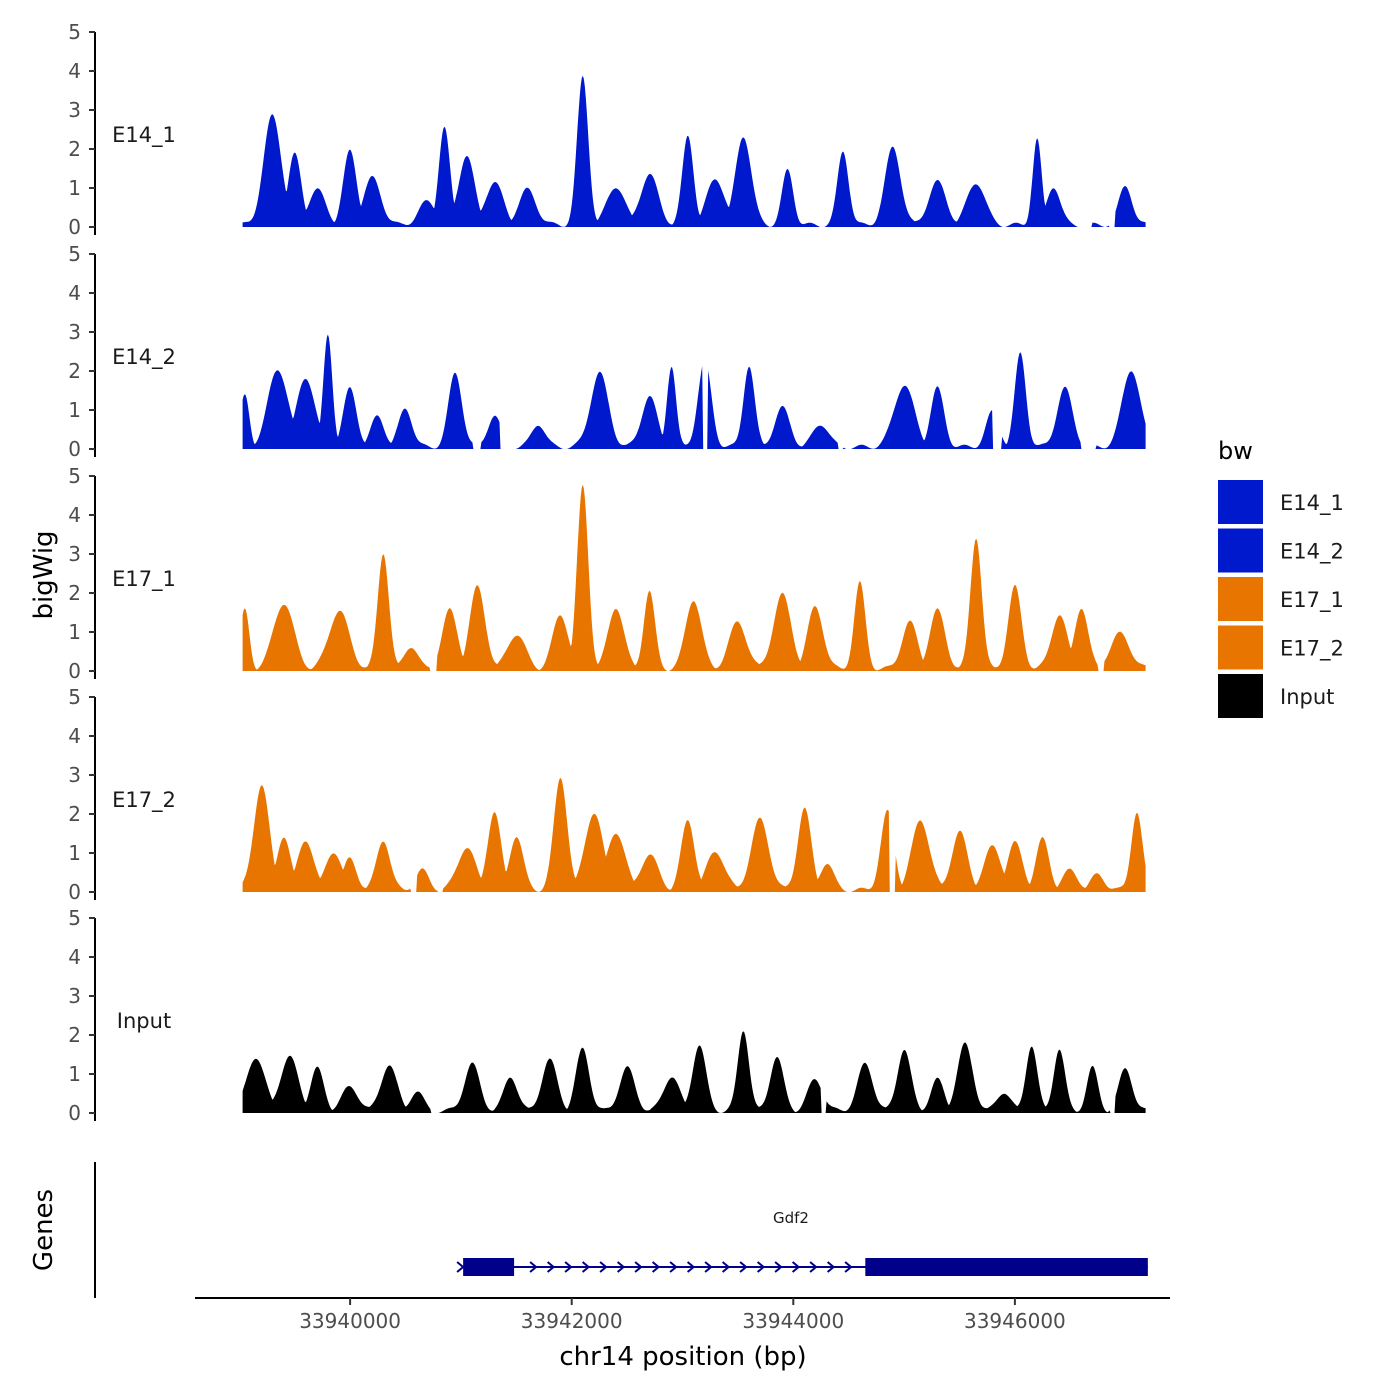 The height and width of the screenshot is (1400, 1400). I want to click on legend-label: E14_2, so click(1312, 552).